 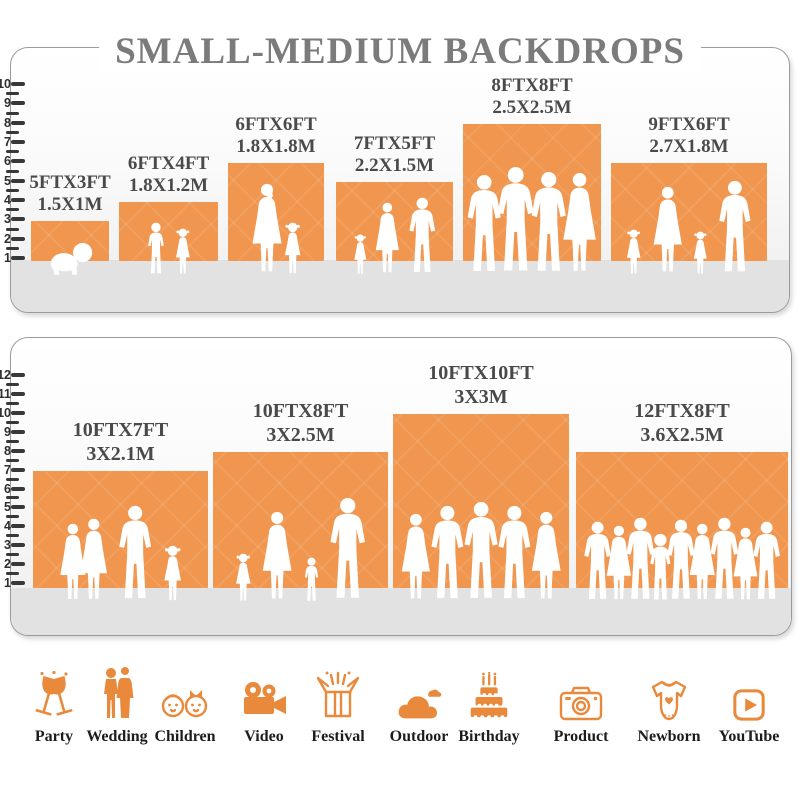 What do you see at coordinates (749, 693) in the screenshot?
I see `youtube-icon` at bounding box center [749, 693].